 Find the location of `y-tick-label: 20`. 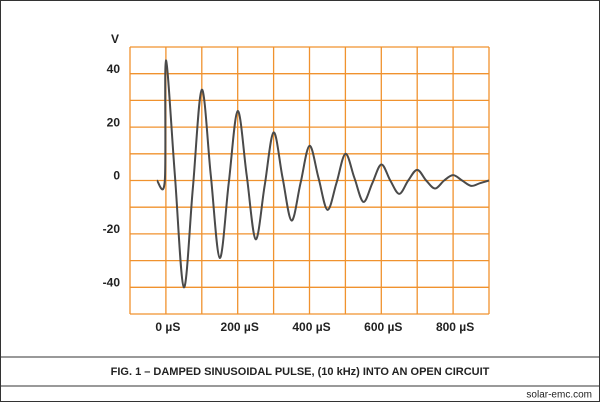

y-tick-label: 20 is located at coordinates (114, 122).